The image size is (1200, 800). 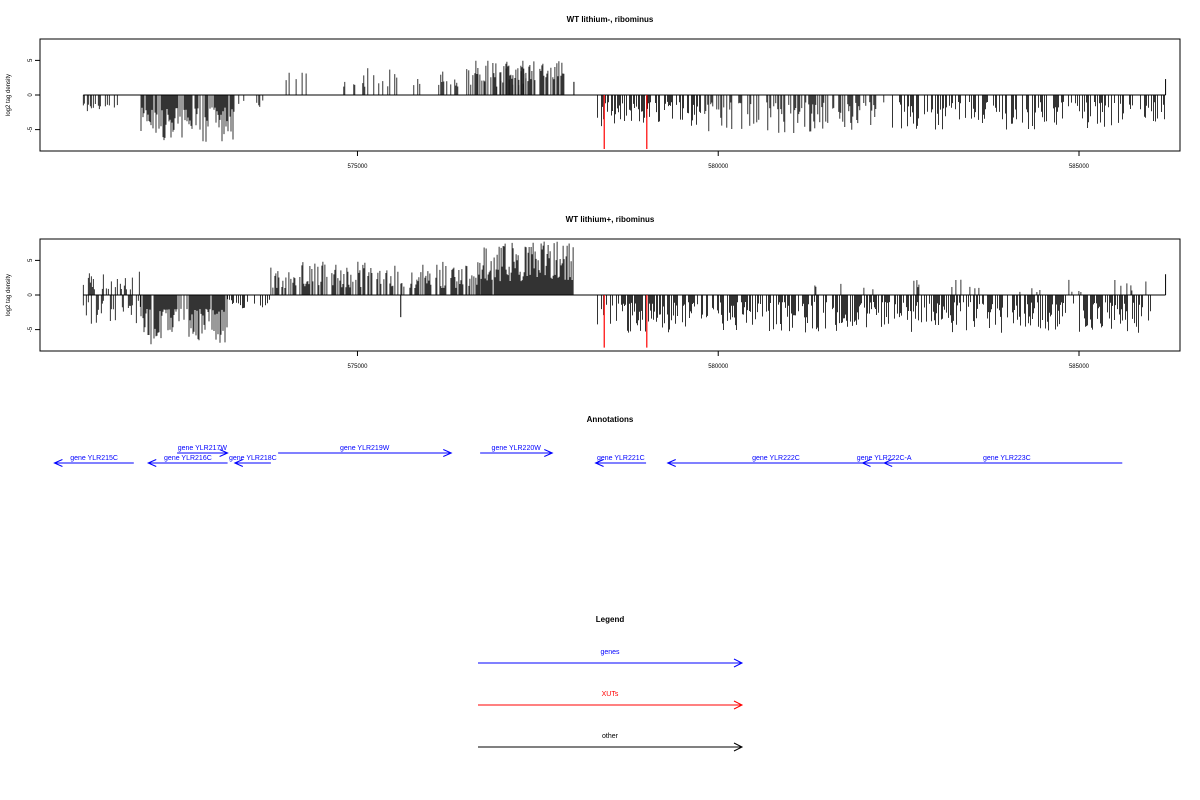 What do you see at coordinates (517, 448) in the screenshot?
I see `gene-label: gene YLR220W` at bounding box center [517, 448].